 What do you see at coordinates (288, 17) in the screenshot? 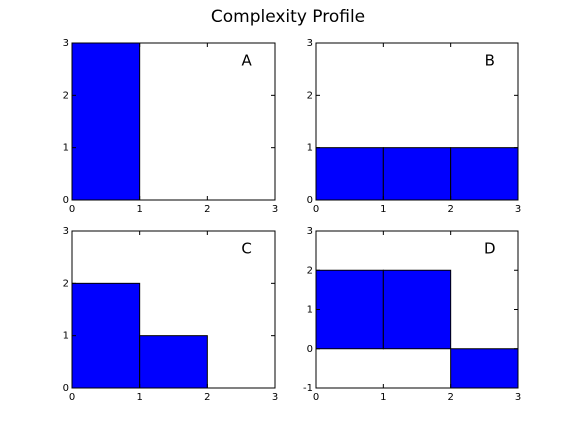
I see `figure-title: Complexity Profile` at bounding box center [288, 17].